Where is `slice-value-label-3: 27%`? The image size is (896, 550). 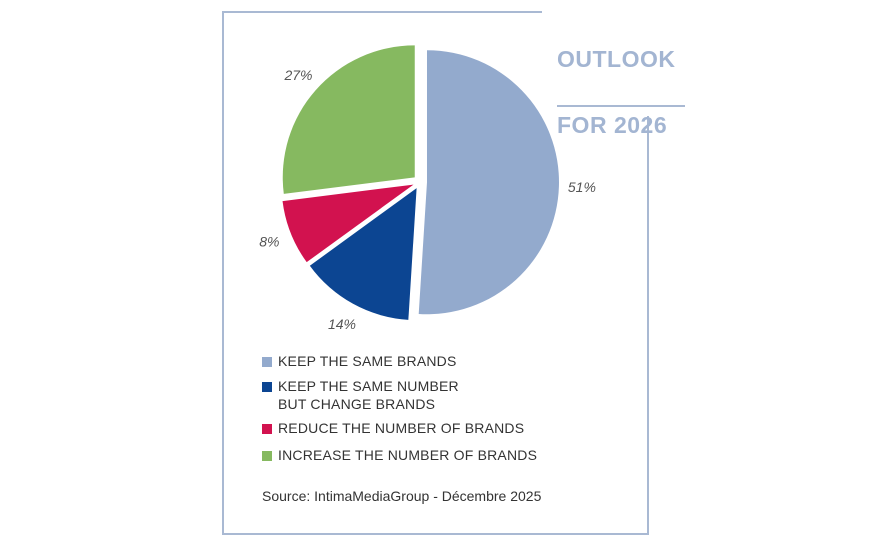
slice-value-label-3: 27% is located at coordinates (297, 75).